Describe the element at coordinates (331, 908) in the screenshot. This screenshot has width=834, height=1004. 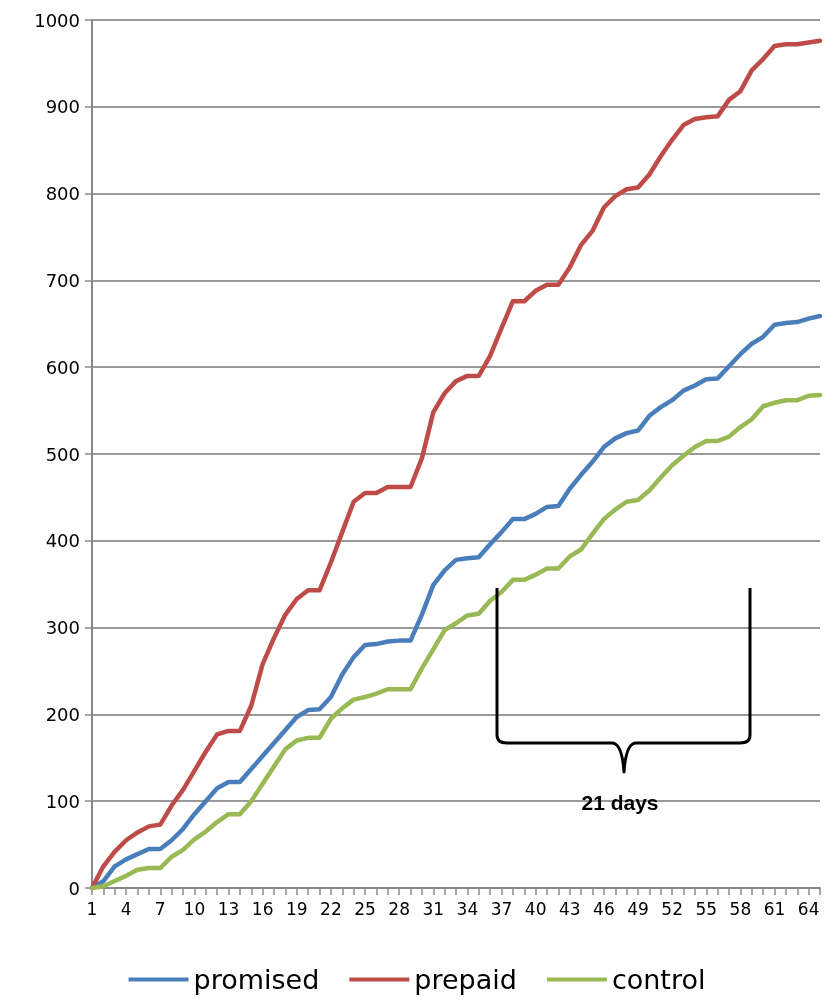
I see `x-tick-label: 22` at that location.